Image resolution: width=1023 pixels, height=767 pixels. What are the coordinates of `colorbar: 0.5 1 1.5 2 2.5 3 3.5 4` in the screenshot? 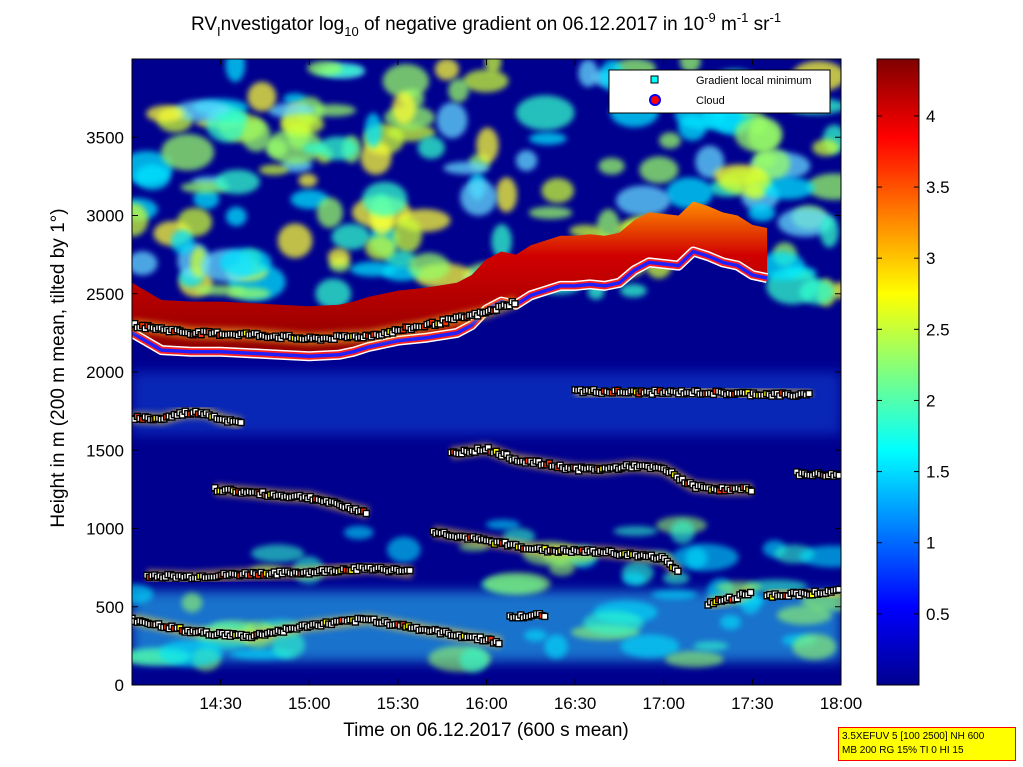 It's located at (913, 372).